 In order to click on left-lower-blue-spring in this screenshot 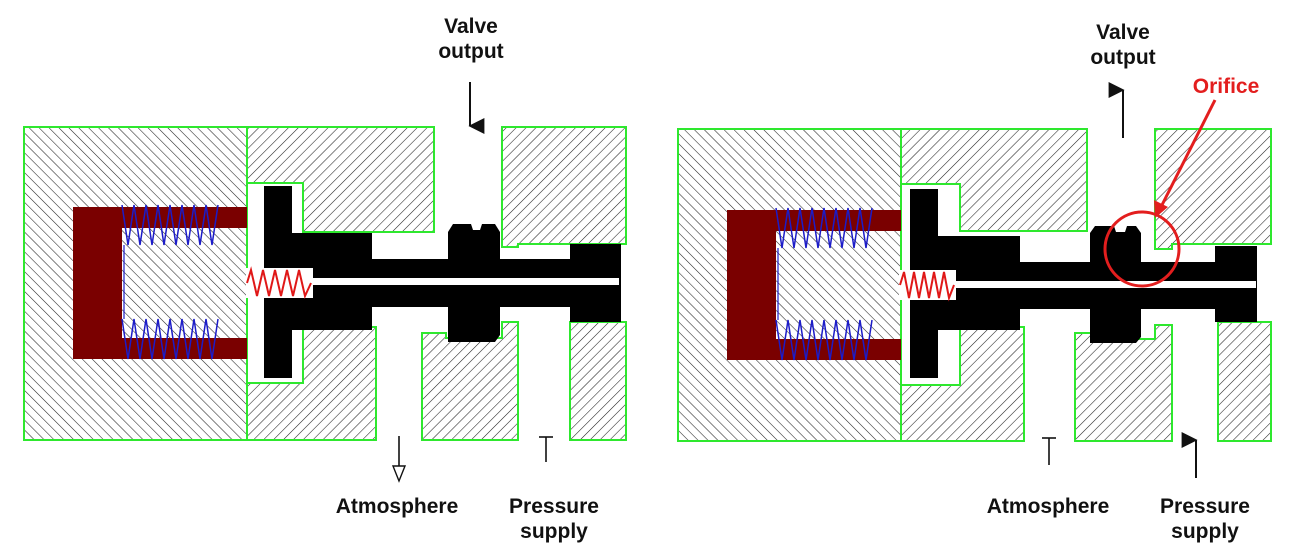, I will do `click(170, 339)`.